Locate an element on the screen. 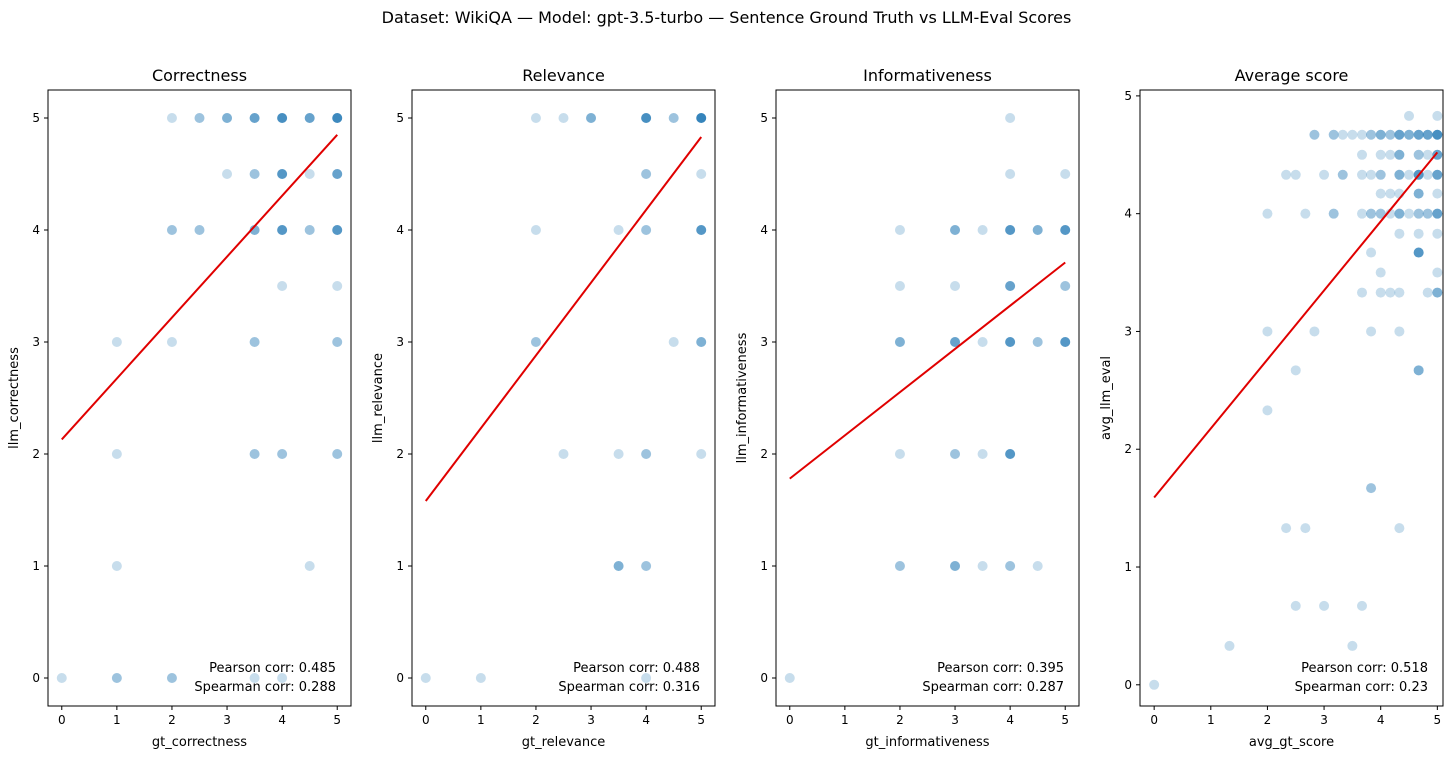  chart-title: Relevance is located at coordinates (563, 75).